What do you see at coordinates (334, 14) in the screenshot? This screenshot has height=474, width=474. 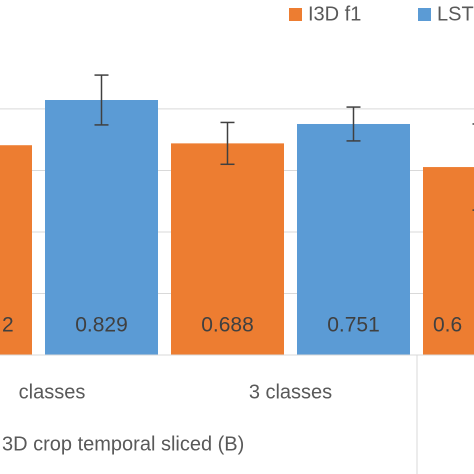 I see `legend-text: I3D f1` at bounding box center [334, 14].